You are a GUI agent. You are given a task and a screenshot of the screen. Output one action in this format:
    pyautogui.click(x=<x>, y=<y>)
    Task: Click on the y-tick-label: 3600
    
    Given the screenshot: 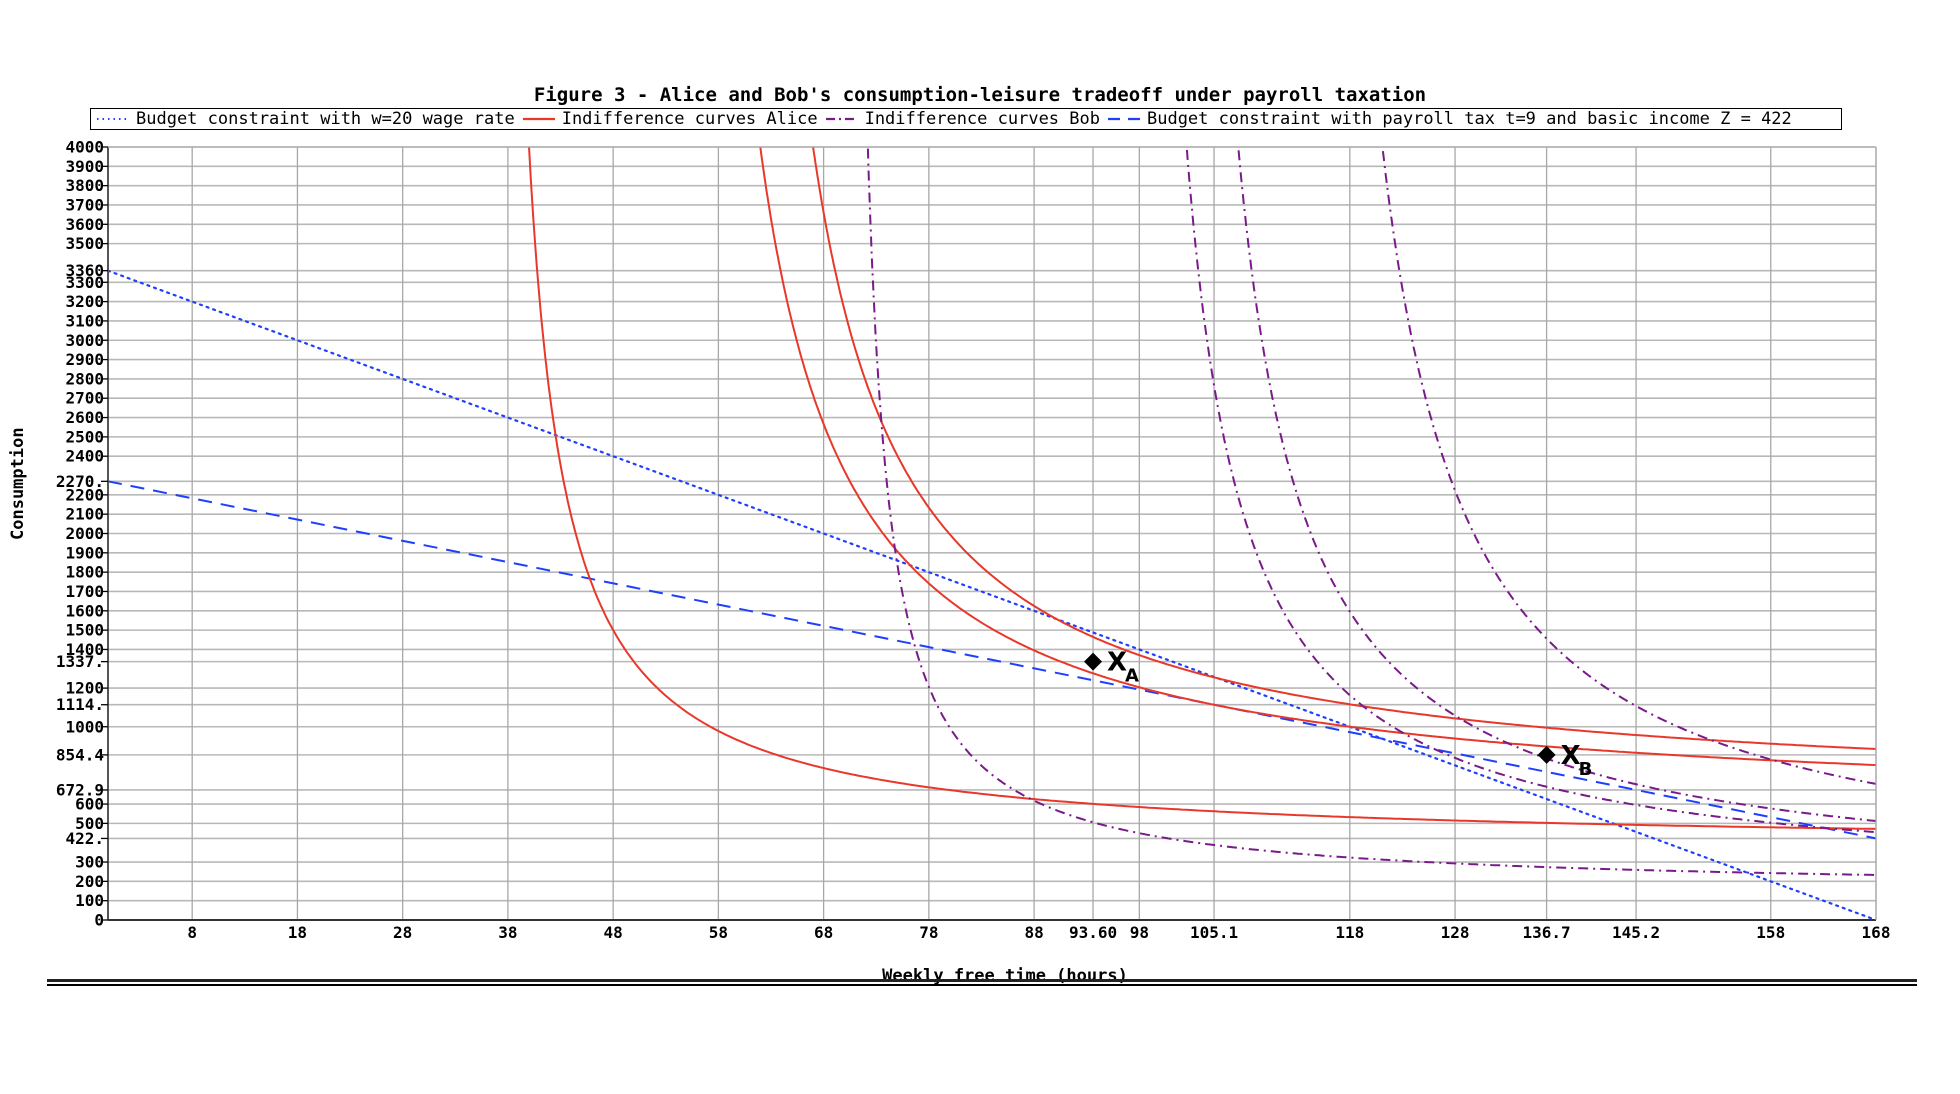 What is the action you would take?
    pyautogui.click(x=84, y=224)
    